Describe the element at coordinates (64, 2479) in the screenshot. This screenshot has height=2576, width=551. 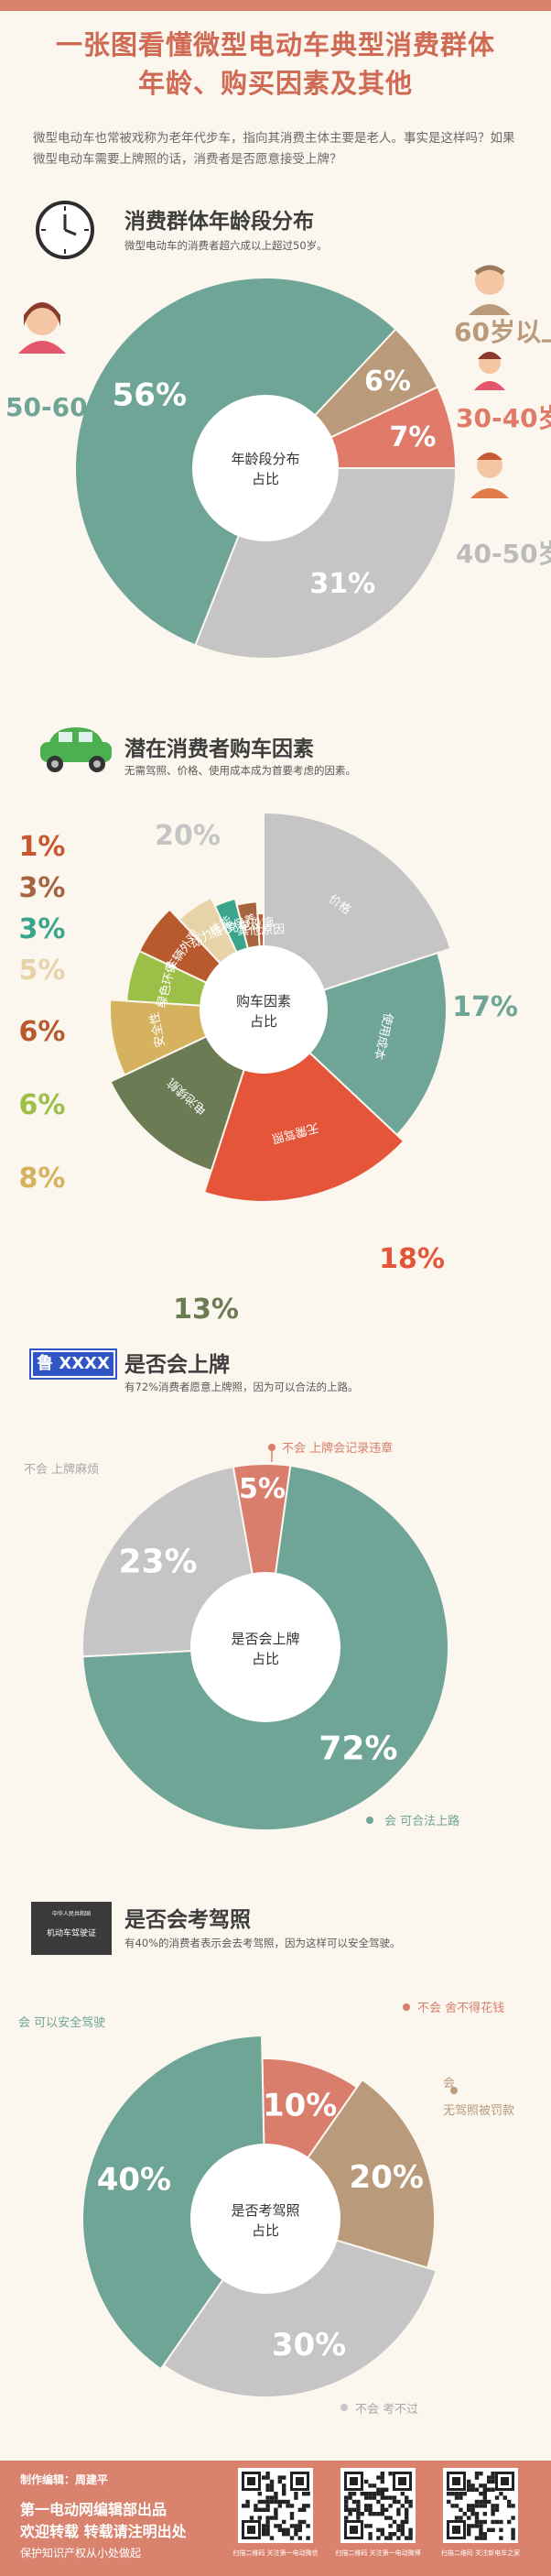
I see `footer-editor: 制作编辑：周建平` at that location.